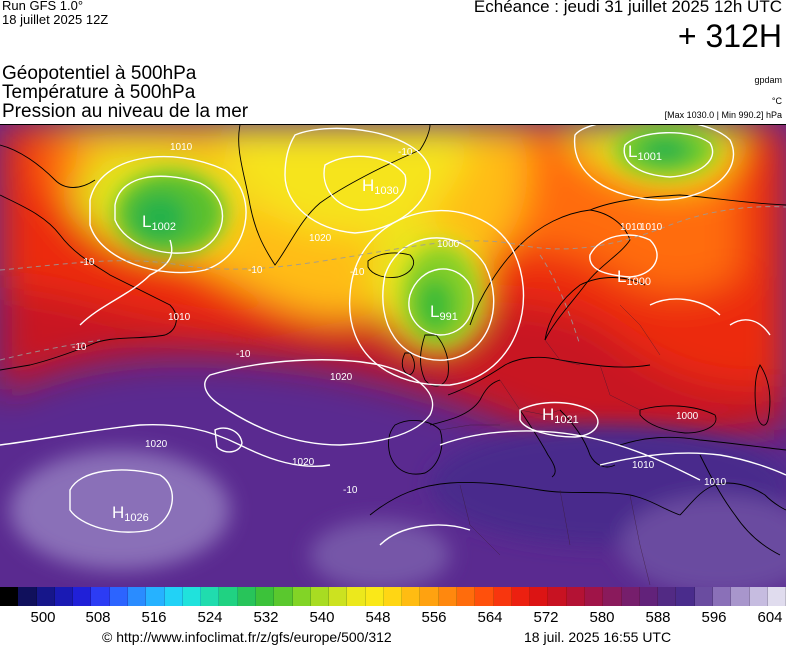 The height and width of the screenshot is (648, 786). Describe the element at coordinates (598, 637) in the screenshot. I see `generation-date: 18 juil. 2025 16:55 UTC` at that location.